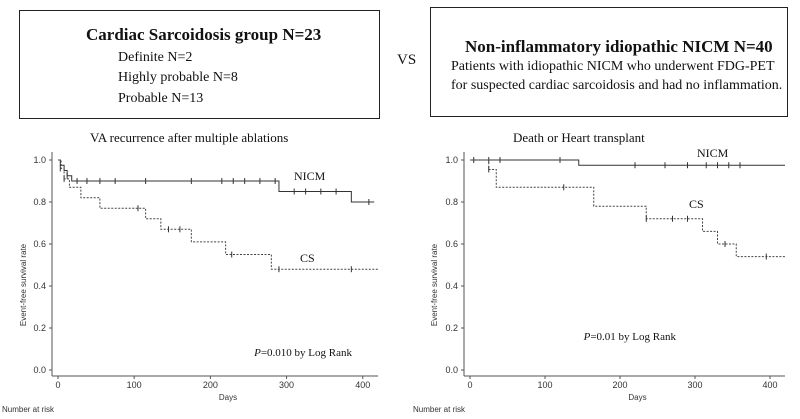 This screenshot has height=419, width=800. What do you see at coordinates (204, 34) in the screenshot?
I see `cs-group-title: Cardiac Sarcoidosis group N=23` at bounding box center [204, 34].